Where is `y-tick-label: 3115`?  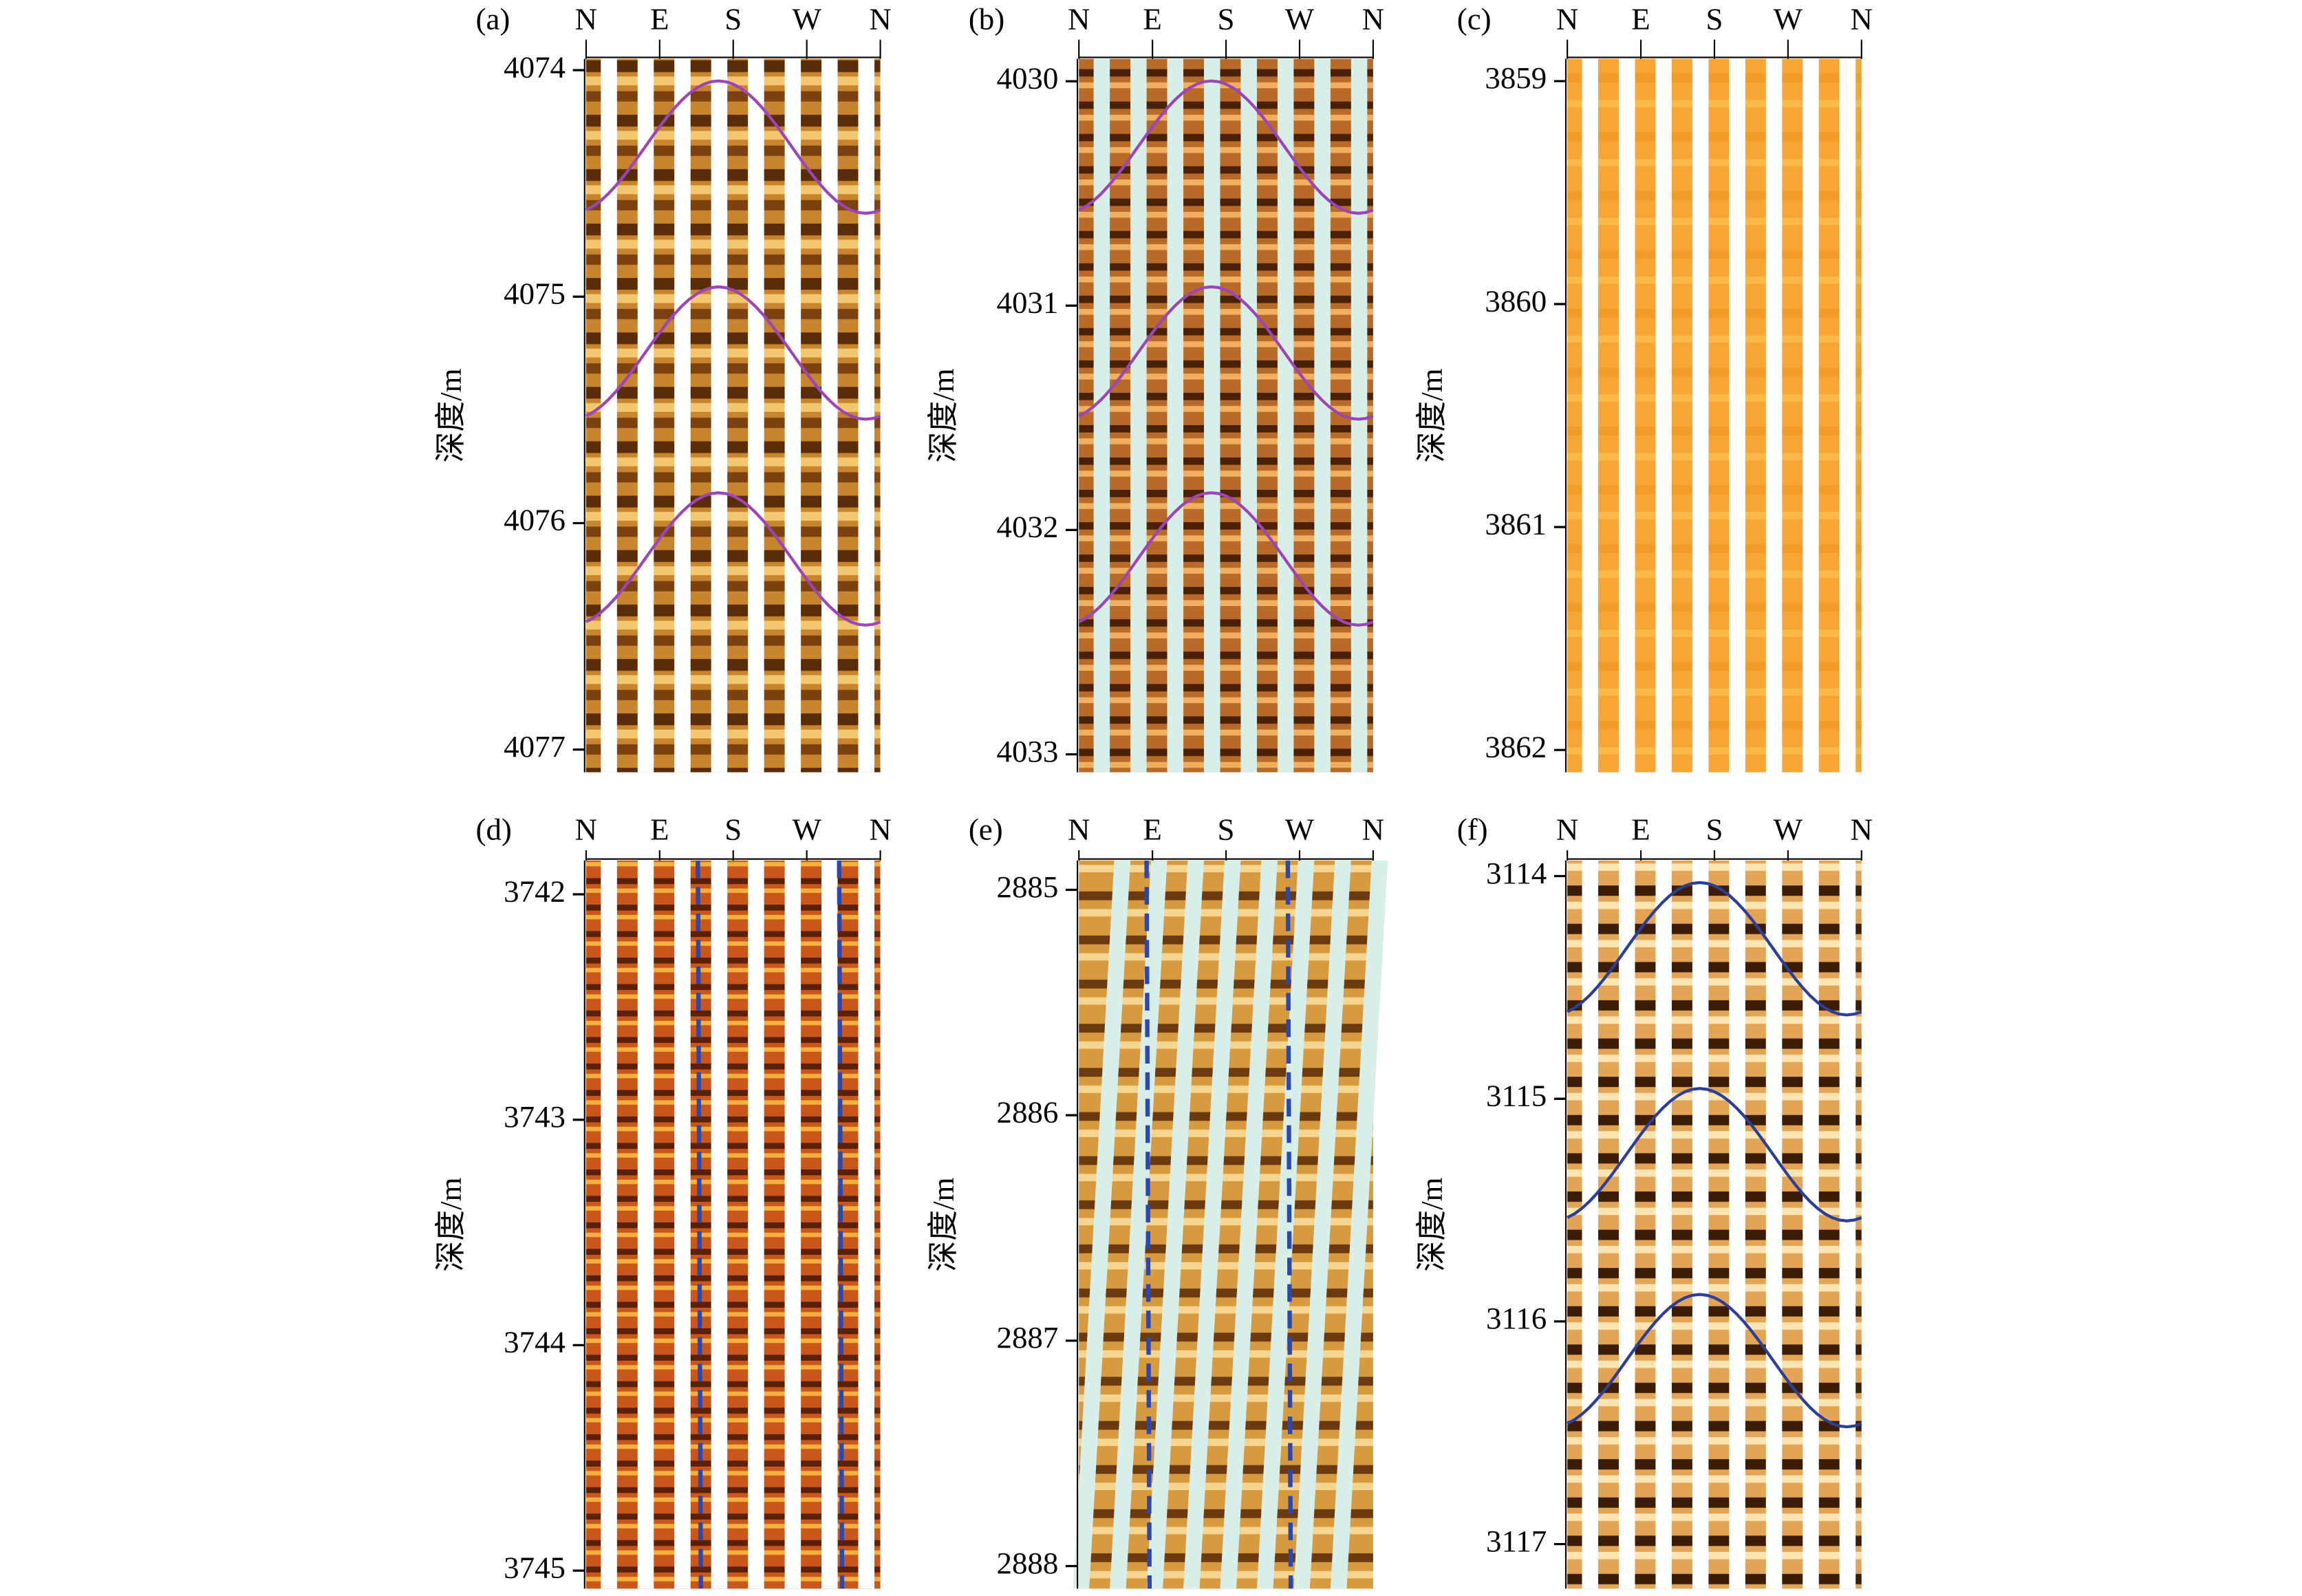 y-tick-label: 3115 is located at coordinates (1517, 1096).